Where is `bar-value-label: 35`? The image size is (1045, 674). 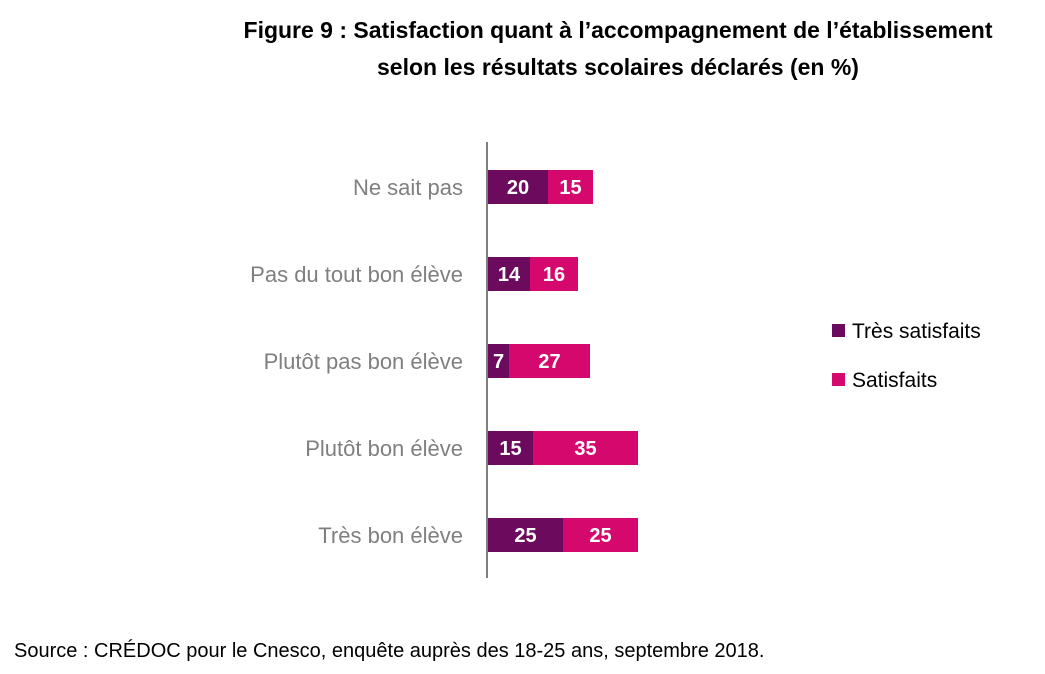 bar-value-label: 35 is located at coordinates (585, 449).